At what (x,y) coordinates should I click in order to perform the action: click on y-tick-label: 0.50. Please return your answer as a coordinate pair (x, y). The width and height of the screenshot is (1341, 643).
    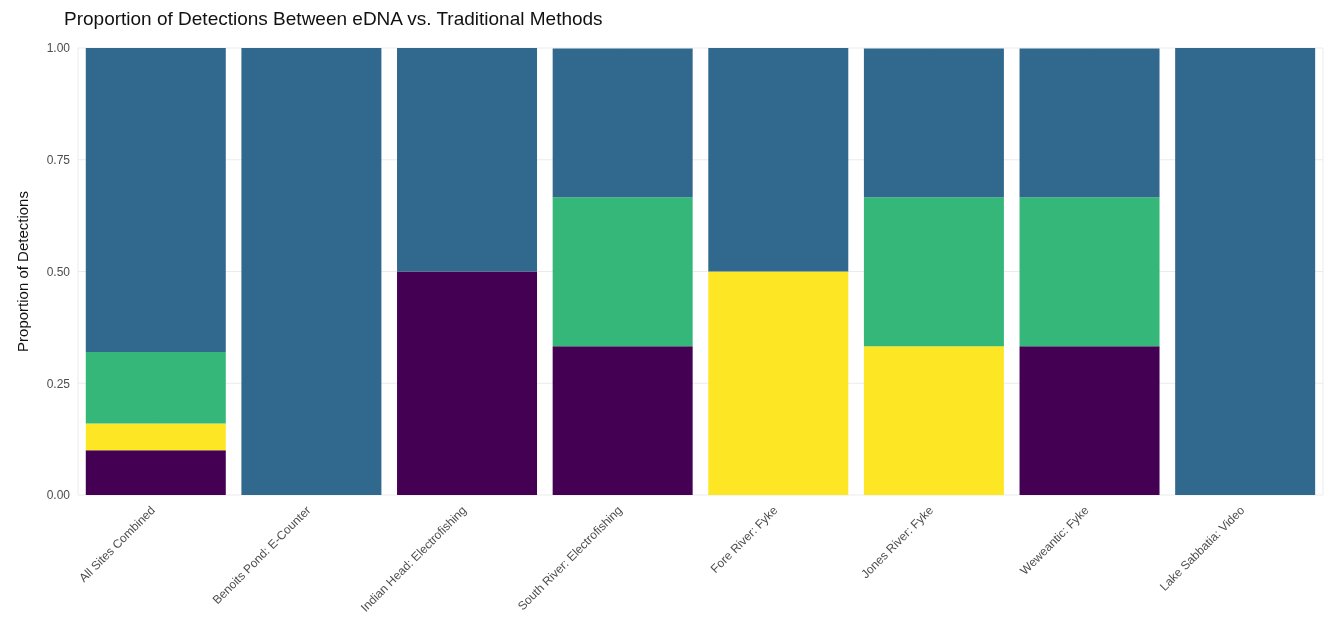
    Looking at the image, I should click on (58, 271).